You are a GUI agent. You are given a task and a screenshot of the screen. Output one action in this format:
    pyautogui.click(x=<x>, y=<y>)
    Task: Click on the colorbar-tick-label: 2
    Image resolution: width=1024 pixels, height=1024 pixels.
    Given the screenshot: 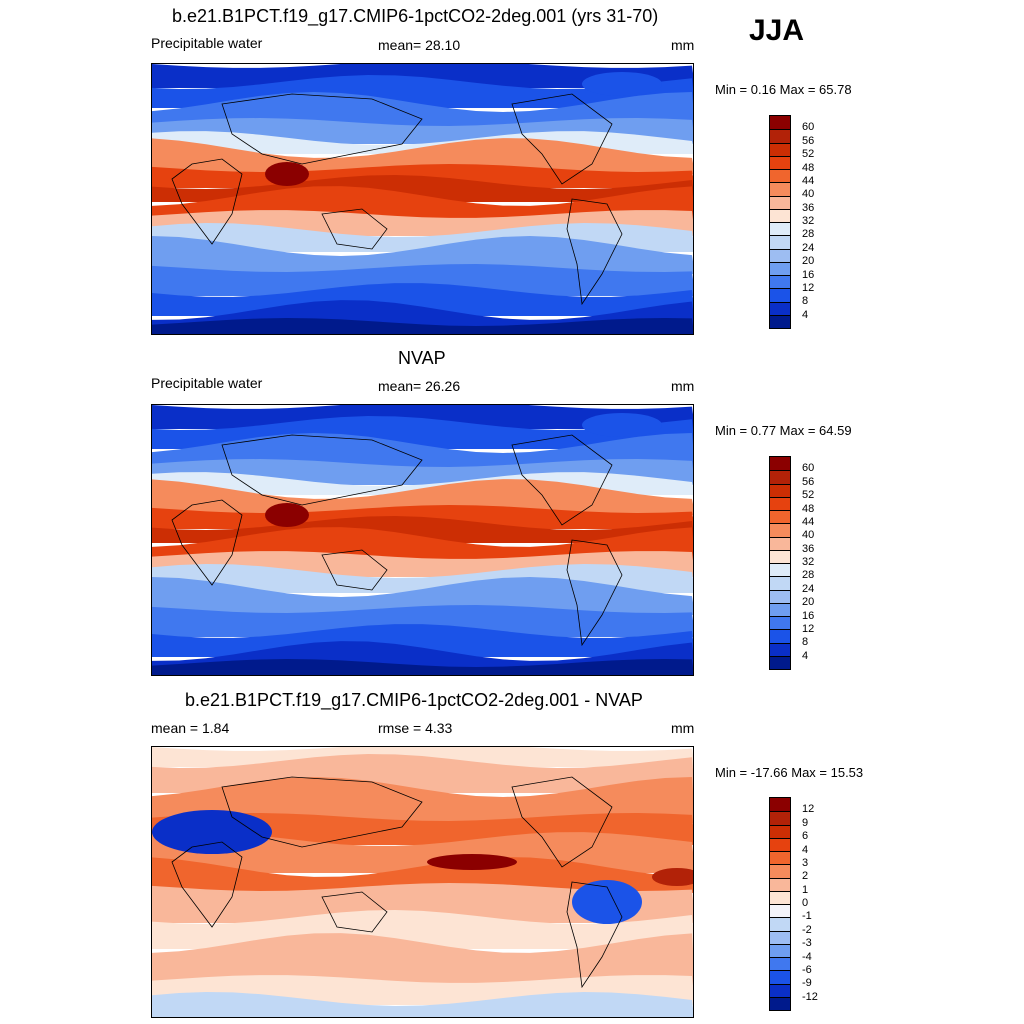 What is the action you would take?
    pyautogui.click(x=805, y=876)
    